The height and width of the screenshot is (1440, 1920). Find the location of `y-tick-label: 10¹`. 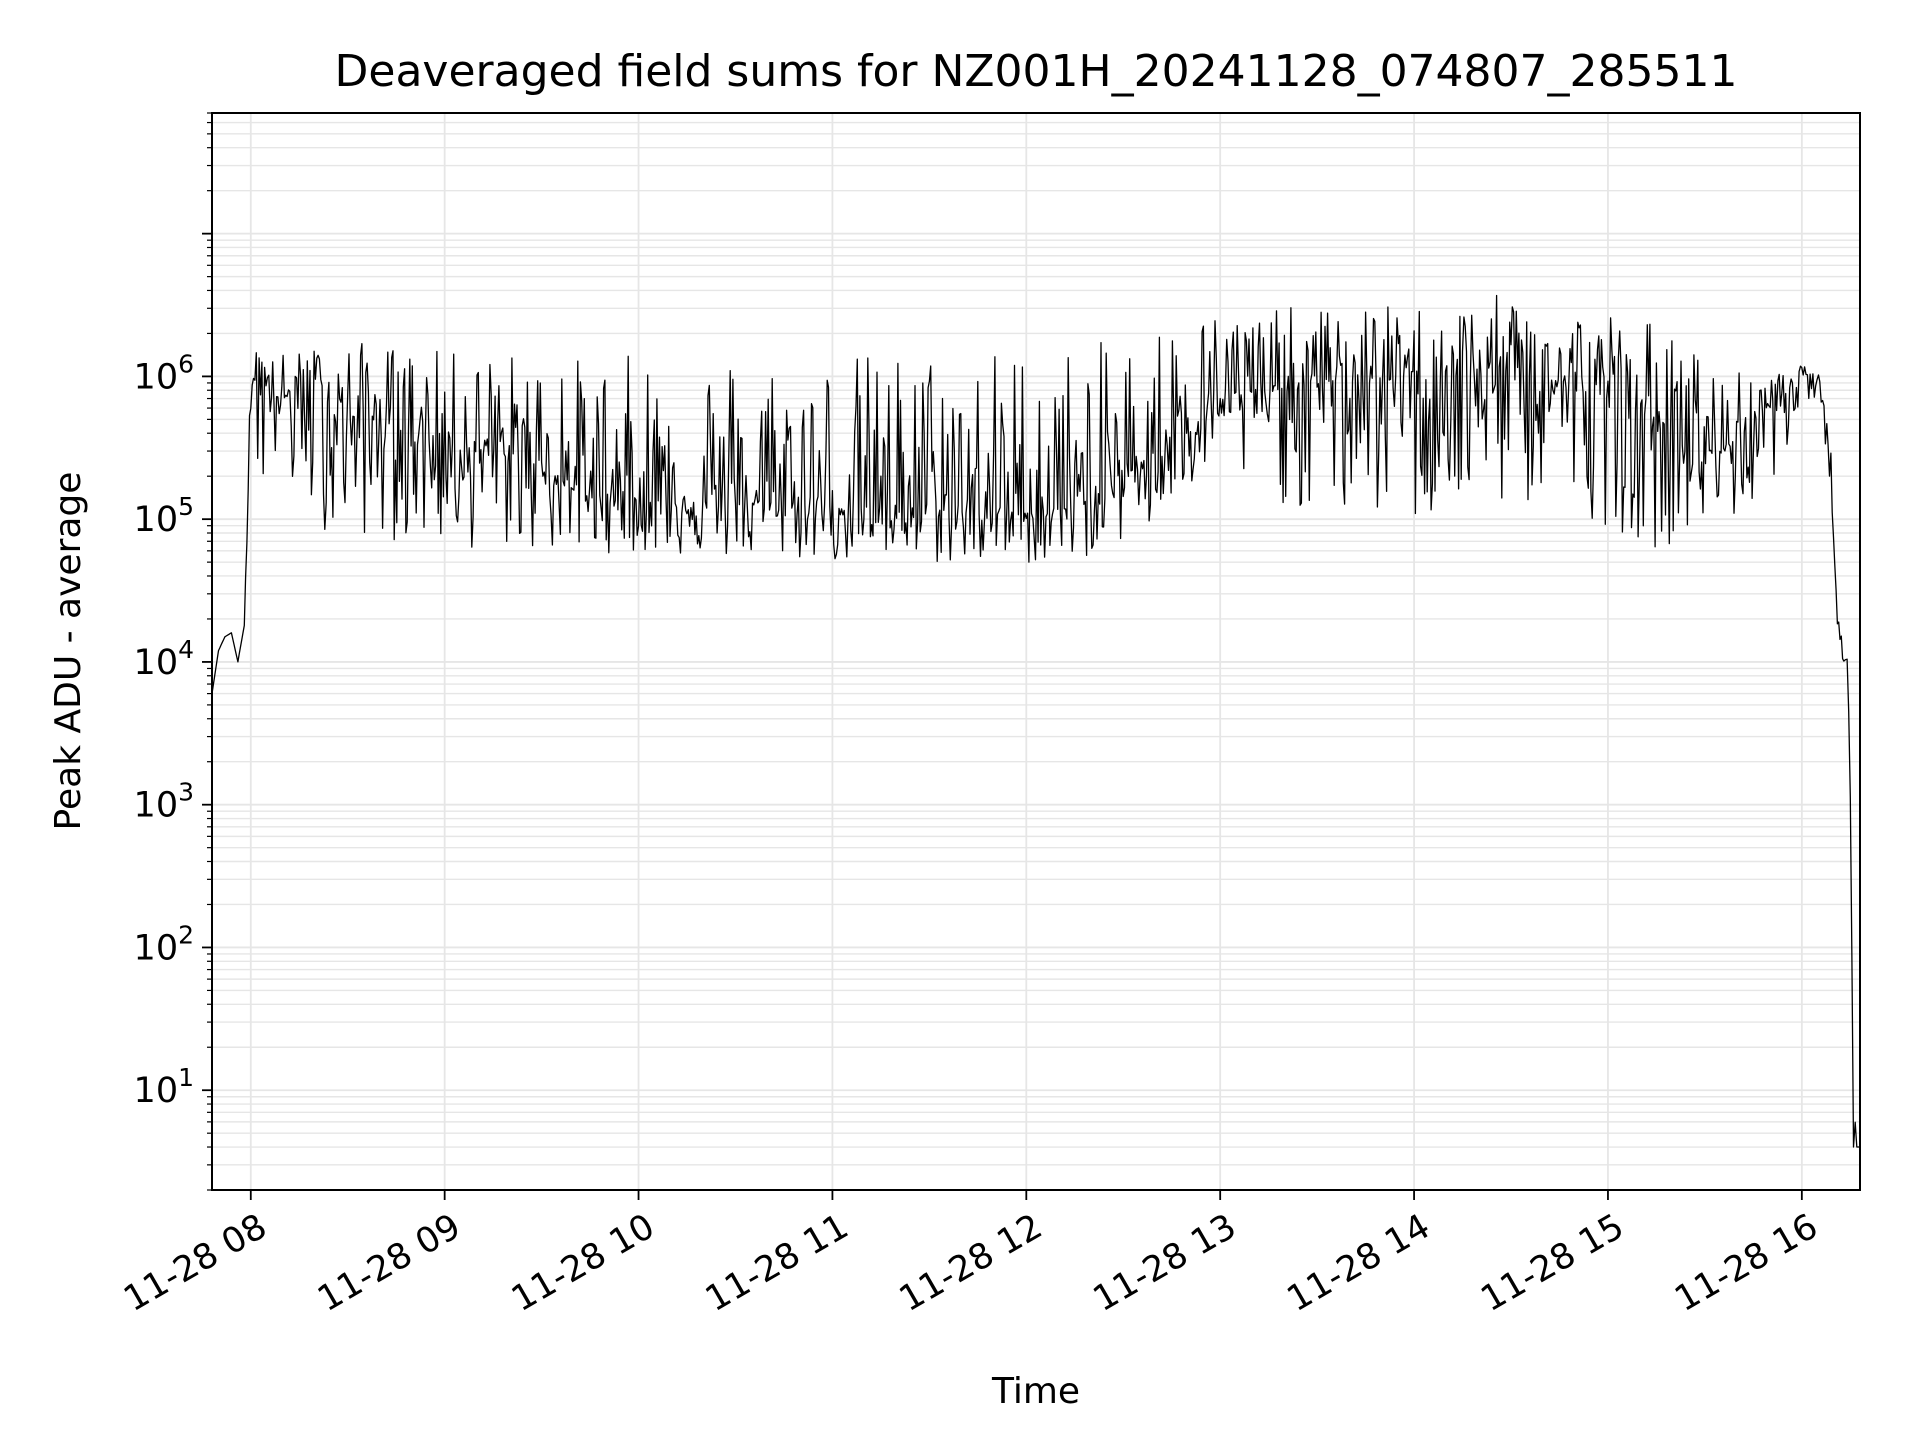

y-tick-label: 10¹ is located at coordinates (164, 1087).